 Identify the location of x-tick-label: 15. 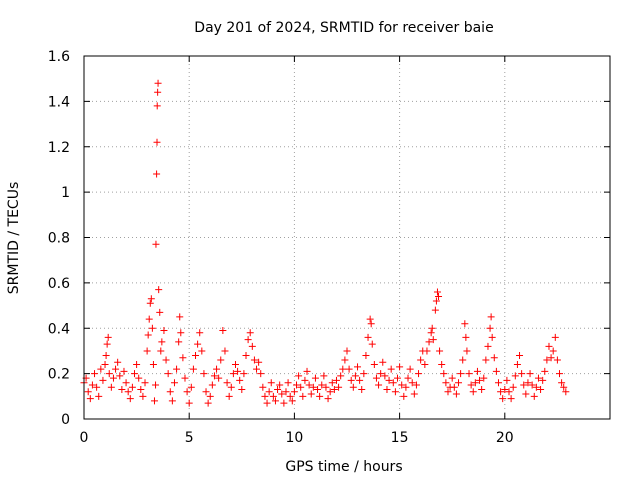
(400, 438).